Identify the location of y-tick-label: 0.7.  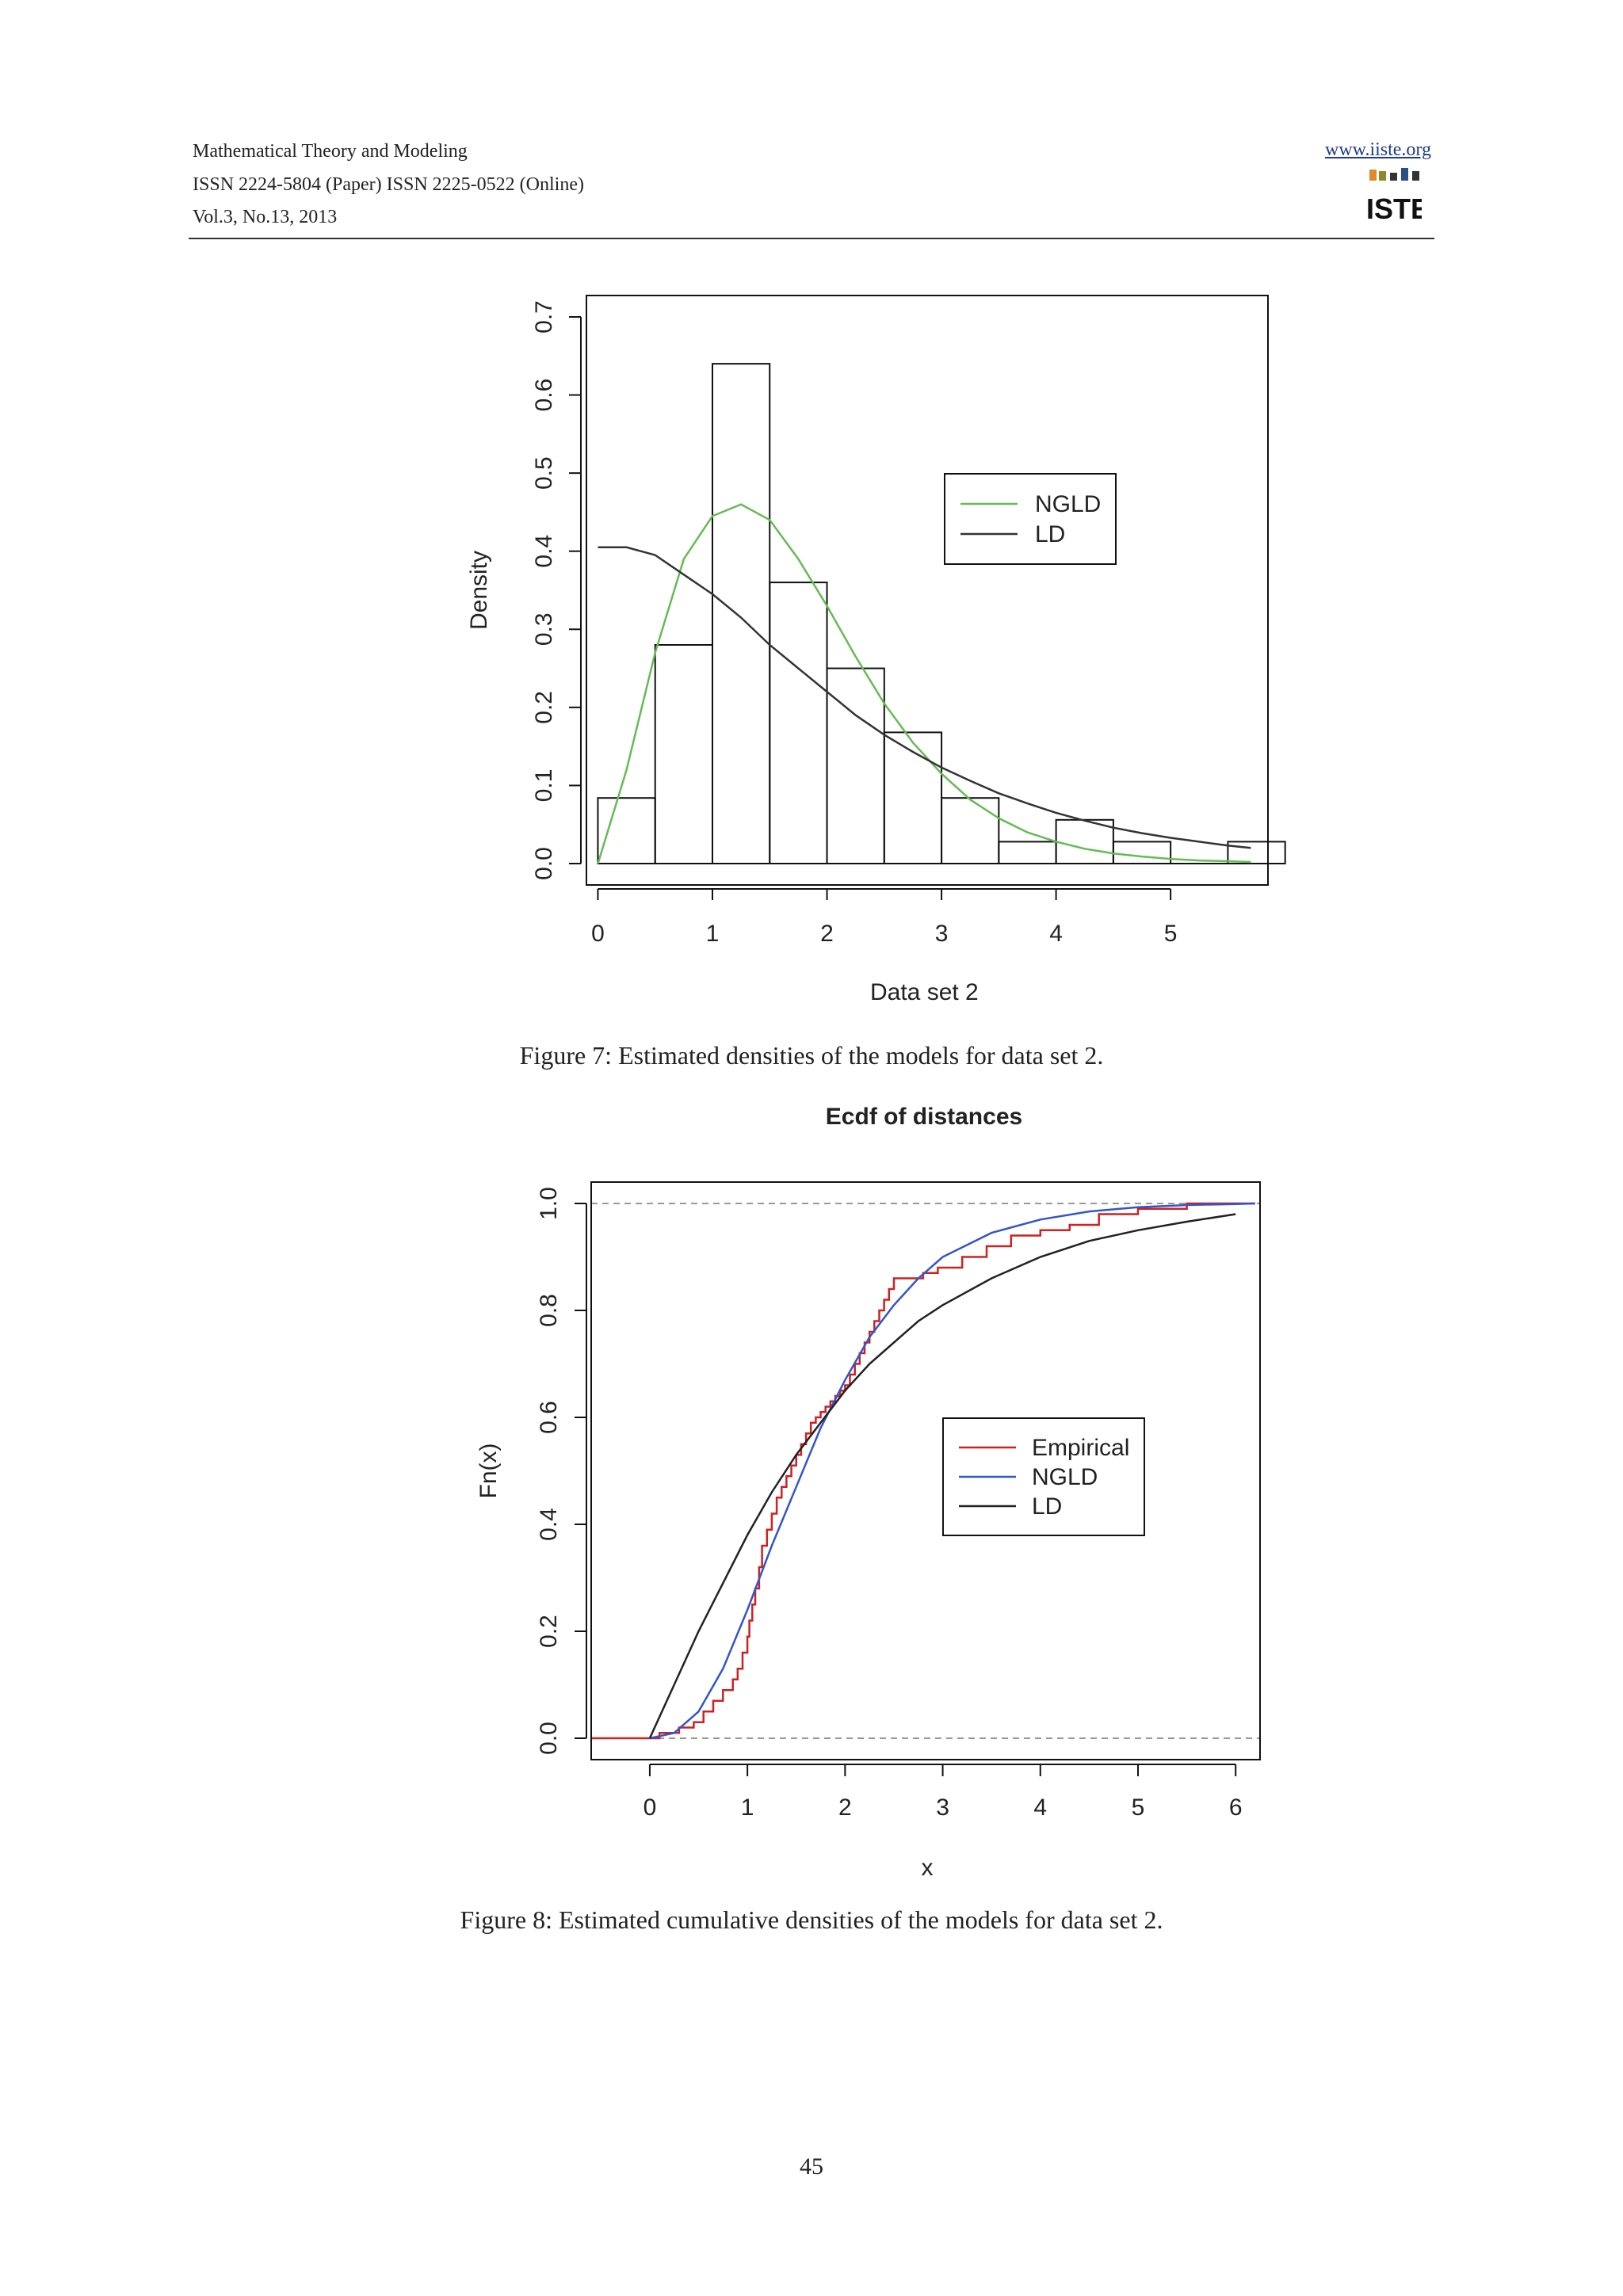
(544, 317).